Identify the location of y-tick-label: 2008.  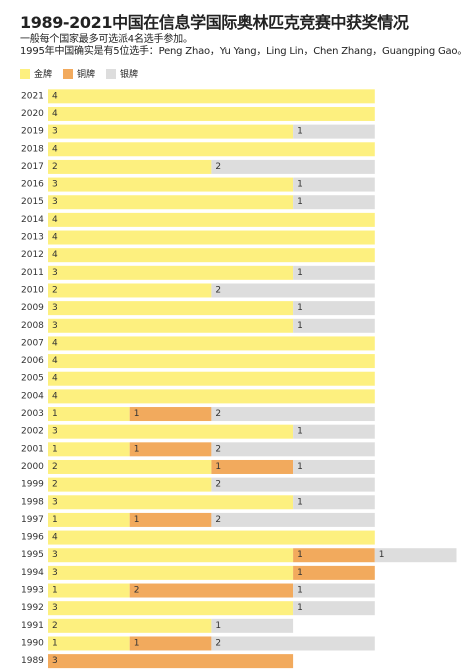
(32, 326).